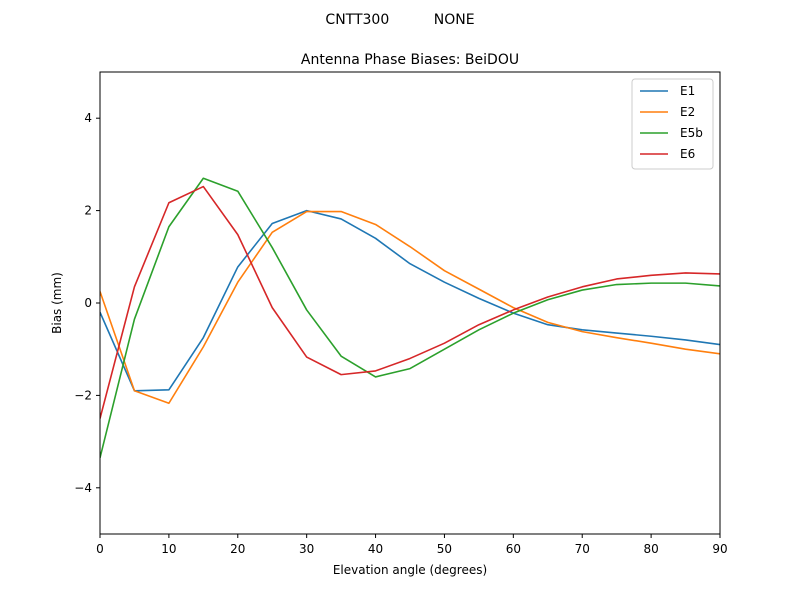 Image resolution: width=800 pixels, height=600 pixels. What do you see at coordinates (410, 60) in the screenshot?
I see `chart-title: Antenna Phase Biases: BeiDOU` at bounding box center [410, 60].